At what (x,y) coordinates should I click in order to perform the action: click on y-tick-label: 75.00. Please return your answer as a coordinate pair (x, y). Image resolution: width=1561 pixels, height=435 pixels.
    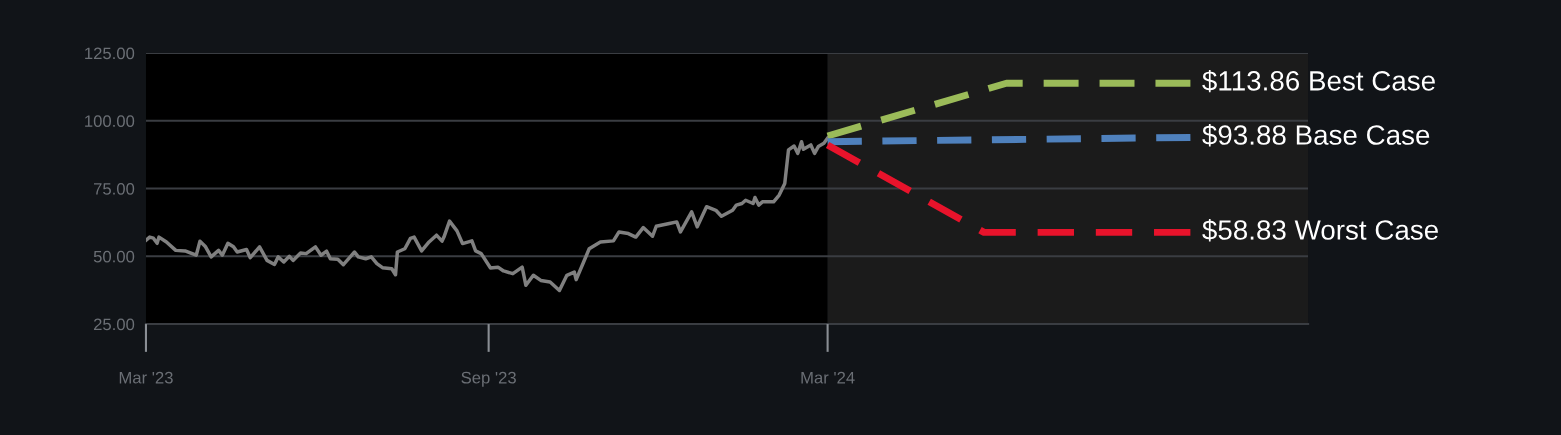
    Looking at the image, I should click on (114, 188).